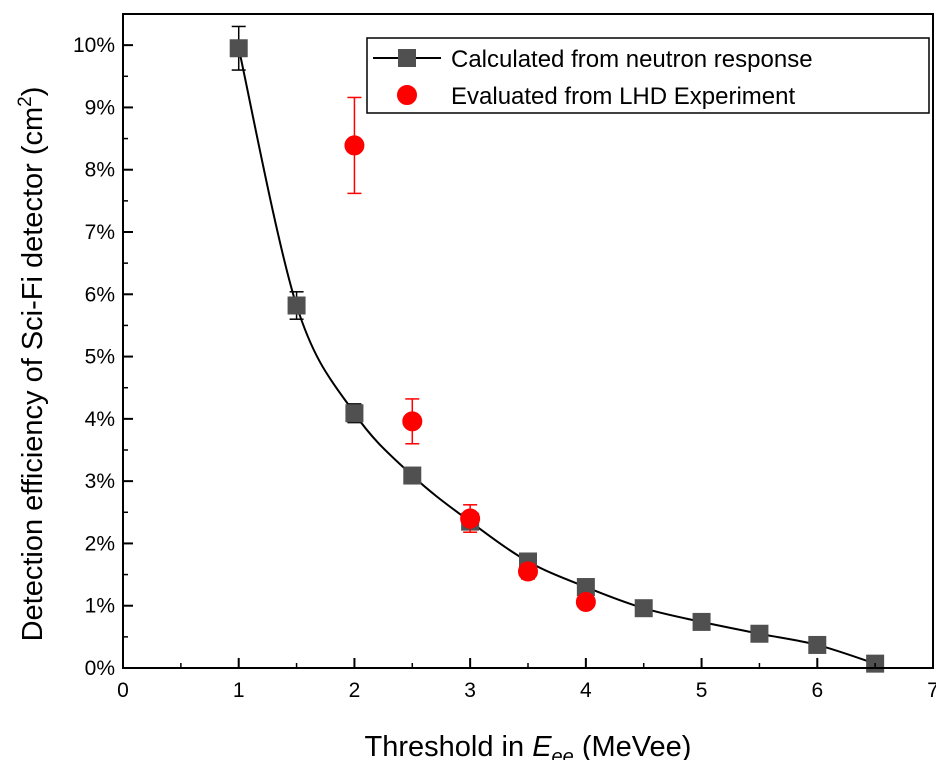 This screenshot has width=936, height=760. I want to click on legend-box, so click(648, 75).